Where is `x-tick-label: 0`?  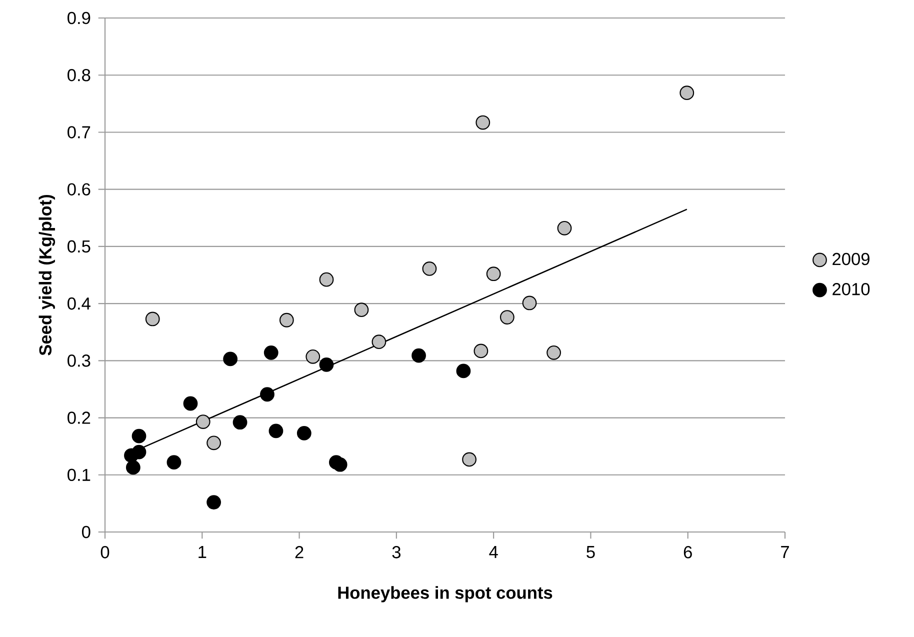
x-tick-label: 0 is located at coordinates (105, 552).